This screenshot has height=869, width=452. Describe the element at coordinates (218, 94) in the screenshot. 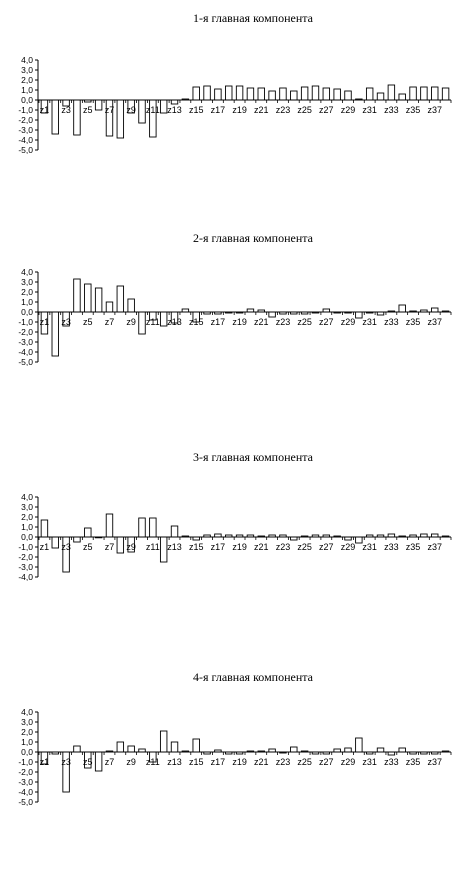

I see `bar-z17` at that location.